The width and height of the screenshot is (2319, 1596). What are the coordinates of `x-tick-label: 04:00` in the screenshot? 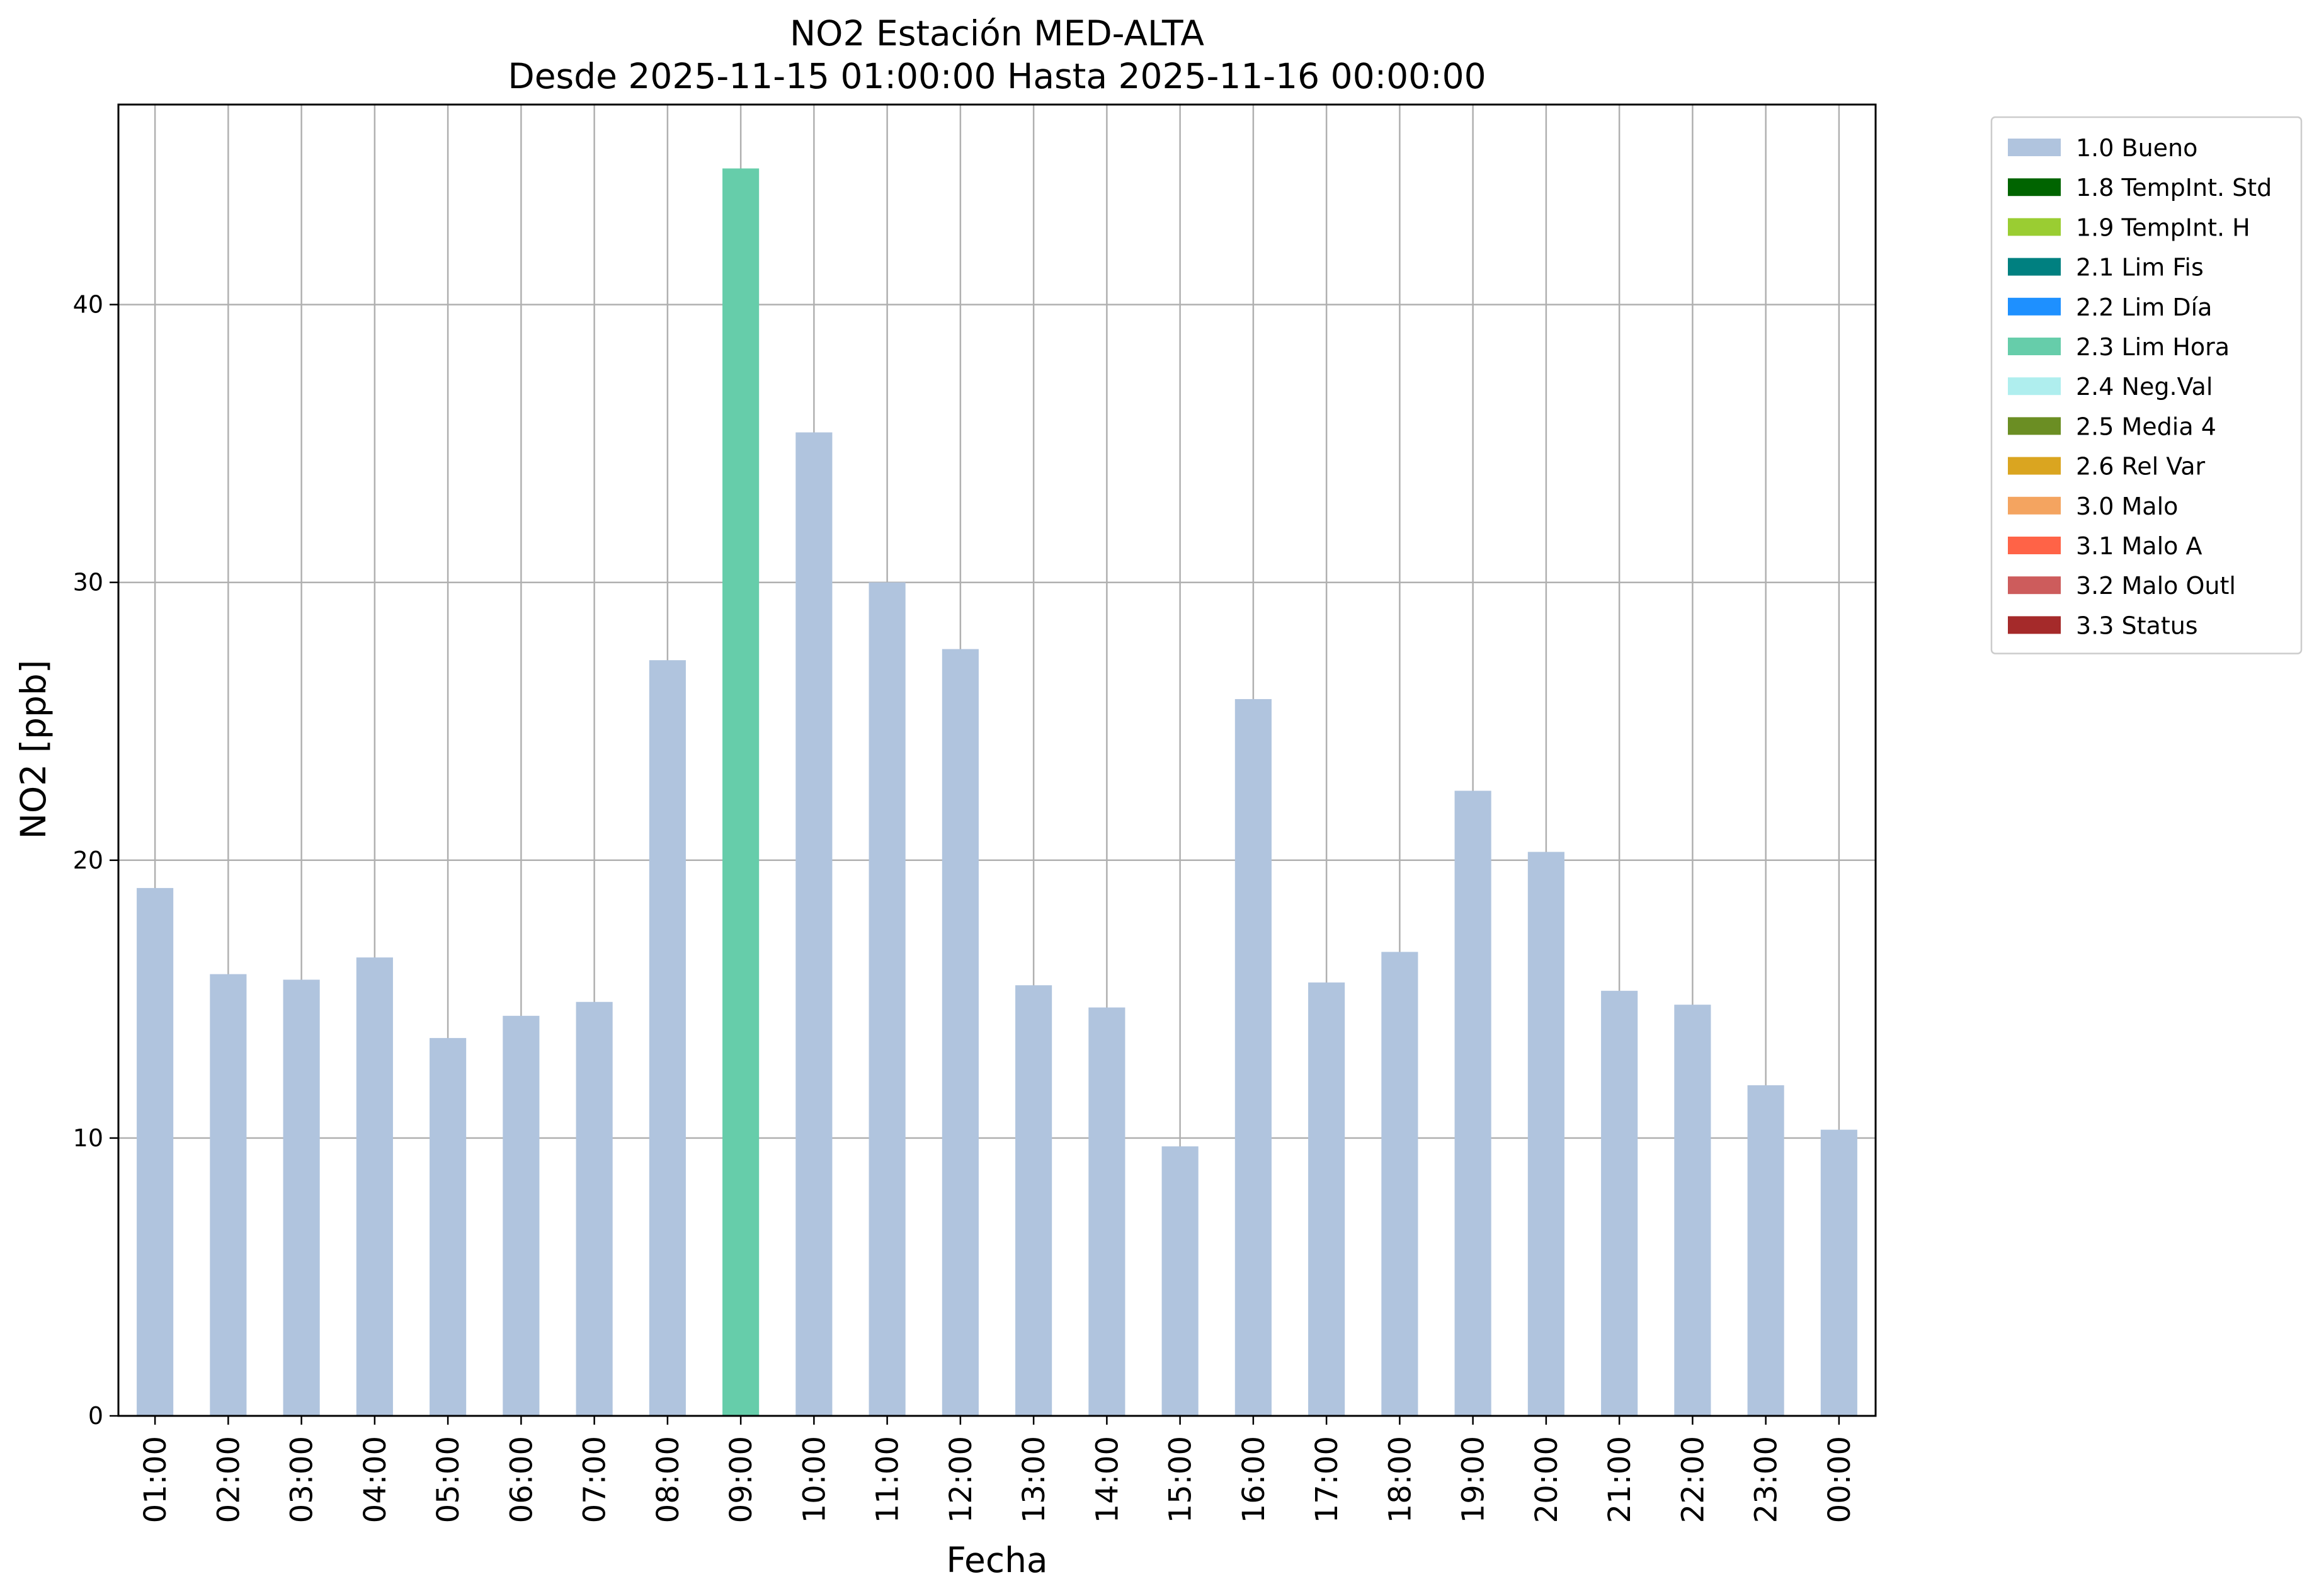 It's located at (375, 1479).